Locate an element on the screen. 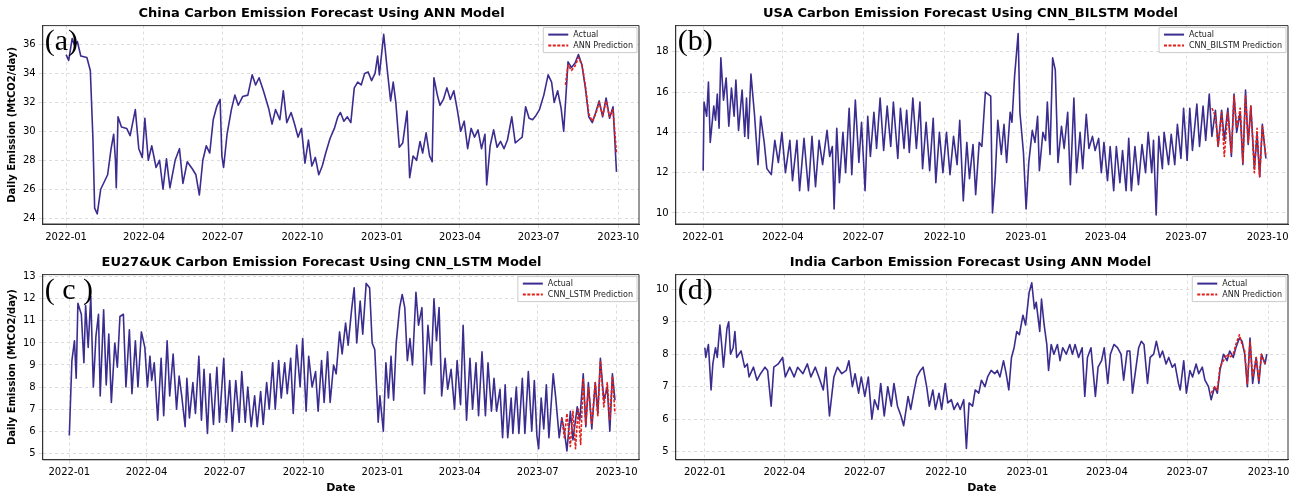 Image resolution: width=1298 pixels, height=497 pixels. annotation: (b) is located at coordinates (695, 40).